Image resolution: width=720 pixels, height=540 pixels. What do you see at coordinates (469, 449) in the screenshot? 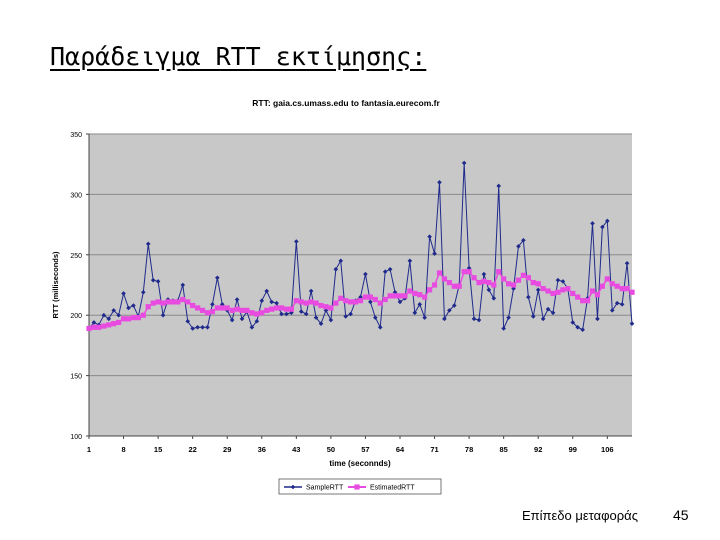
I see `x-tick-label: 78` at bounding box center [469, 449].